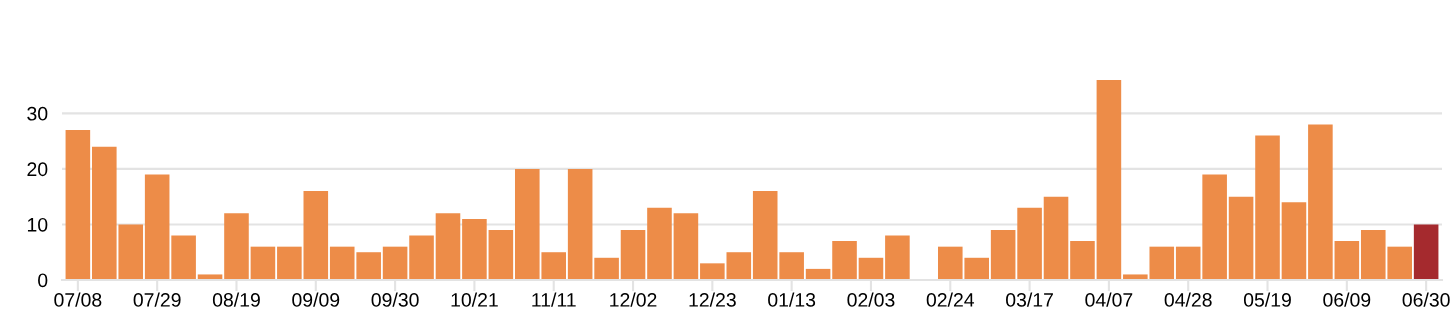 The image size is (1452, 336). I want to click on x-tick-label: 10/21, so click(474, 299).